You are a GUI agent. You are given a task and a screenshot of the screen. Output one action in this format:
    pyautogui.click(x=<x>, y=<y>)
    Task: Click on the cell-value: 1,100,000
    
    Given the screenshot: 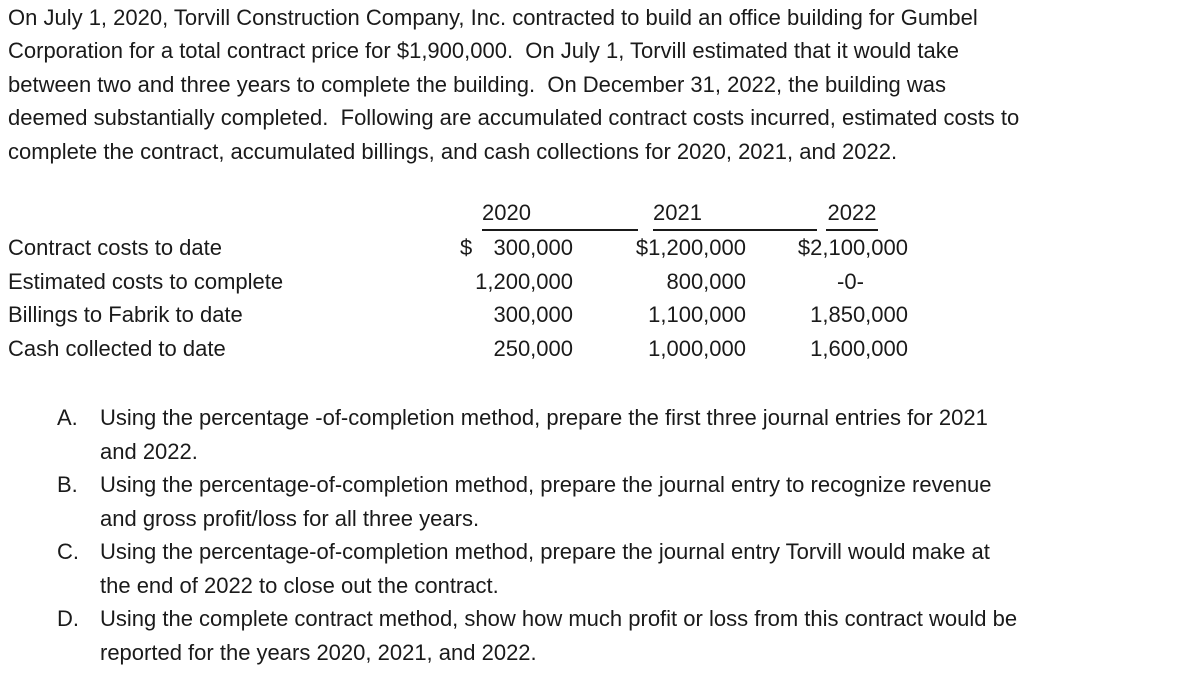 What is the action you would take?
    pyautogui.click(x=697, y=314)
    